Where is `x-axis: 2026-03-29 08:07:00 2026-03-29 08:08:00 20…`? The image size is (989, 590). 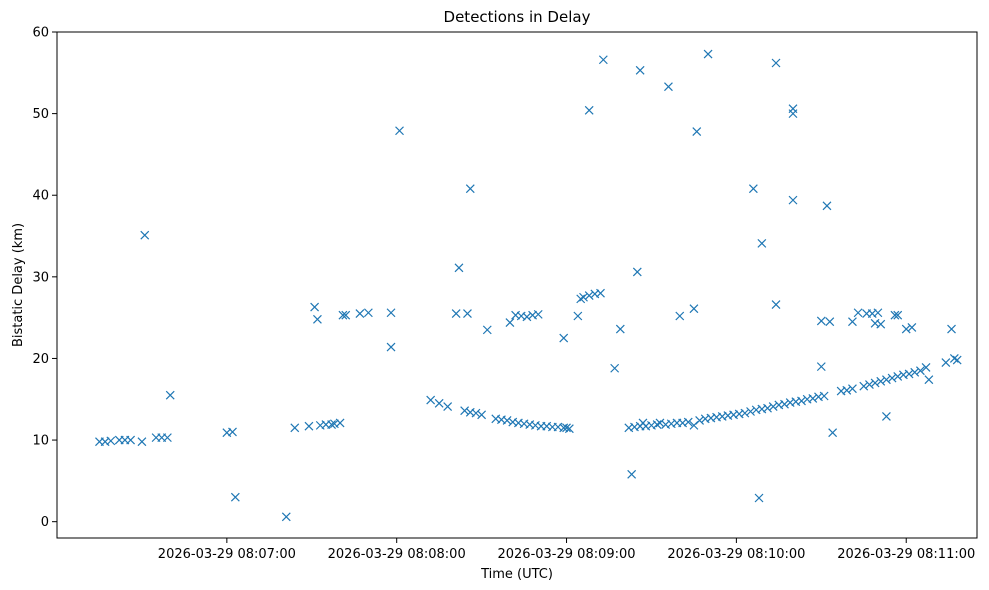
x-axis: 2026-03-29 08:07:00 2026-03-29 08:08:00 20… is located at coordinates (566, 550).